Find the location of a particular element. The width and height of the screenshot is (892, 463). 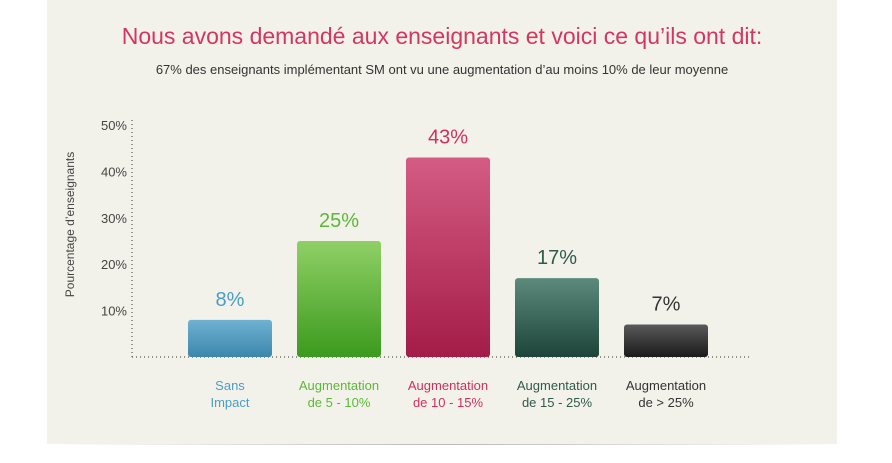

y-tick-label: 10% is located at coordinates (114, 311).